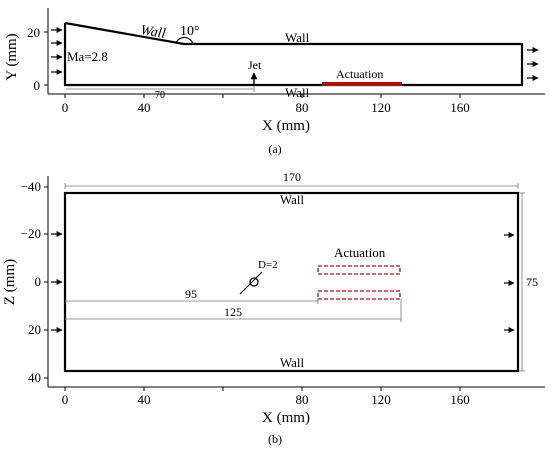  What do you see at coordinates (381, 399) in the screenshot?
I see `panel-b-x-tick-label: 120` at bounding box center [381, 399].